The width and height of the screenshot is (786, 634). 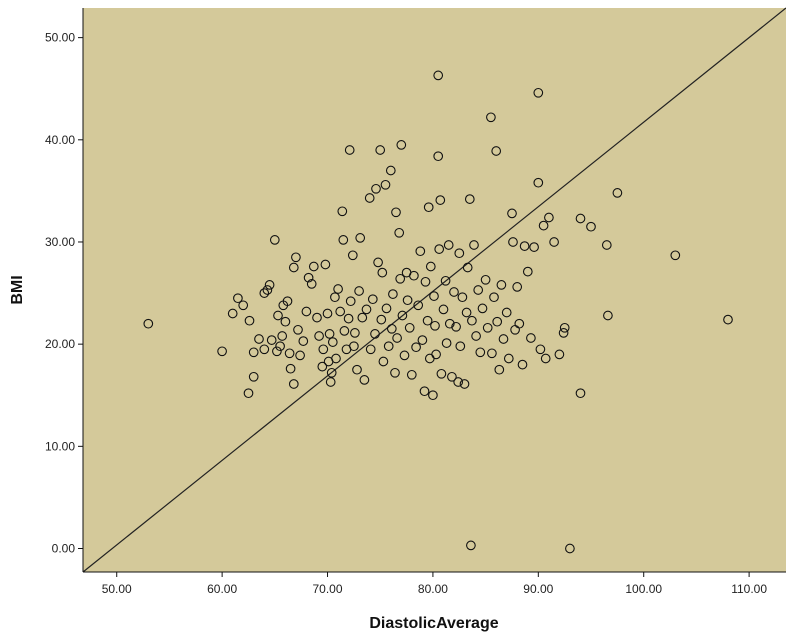 What do you see at coordinates (643, 589) in the screenshot?
I see `x-tick-label: 100.00` at bounding box center [643, 589].